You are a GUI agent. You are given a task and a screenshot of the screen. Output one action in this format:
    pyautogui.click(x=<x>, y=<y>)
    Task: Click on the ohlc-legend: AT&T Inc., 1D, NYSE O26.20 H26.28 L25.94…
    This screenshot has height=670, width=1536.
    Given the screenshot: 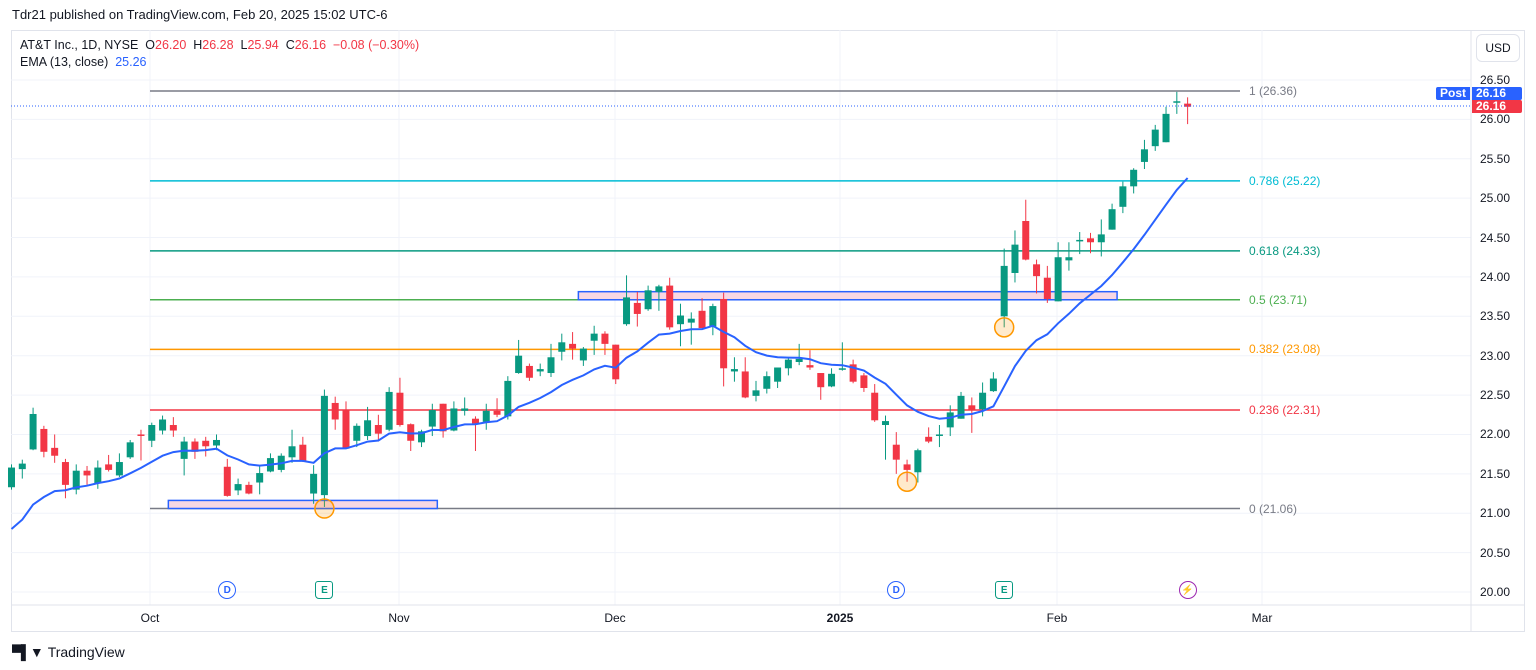 What is the action you would take?
    pyautogui.click(x=219, y=45)
    